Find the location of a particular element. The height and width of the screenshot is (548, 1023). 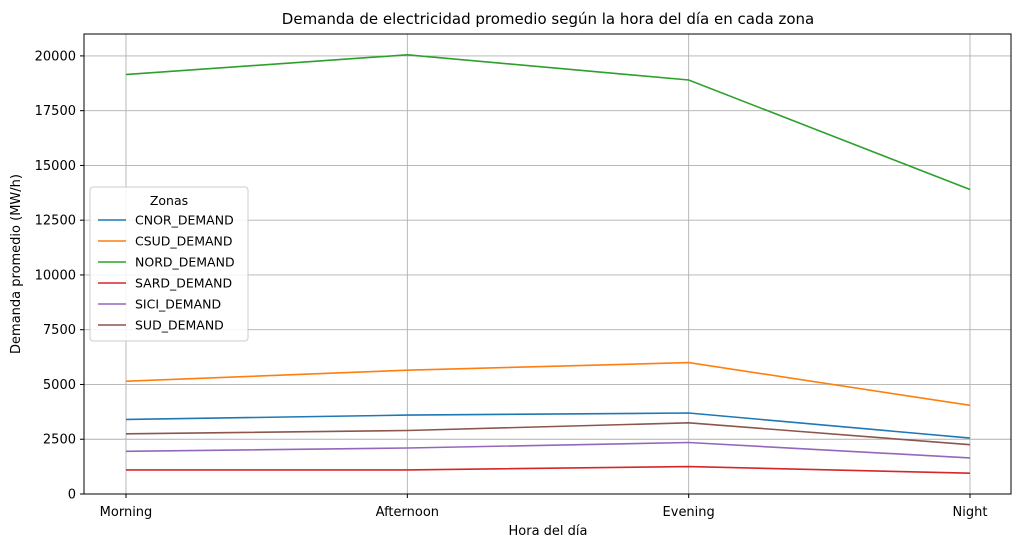

y-tick-label: 0 is located at coordinates (72, 495).